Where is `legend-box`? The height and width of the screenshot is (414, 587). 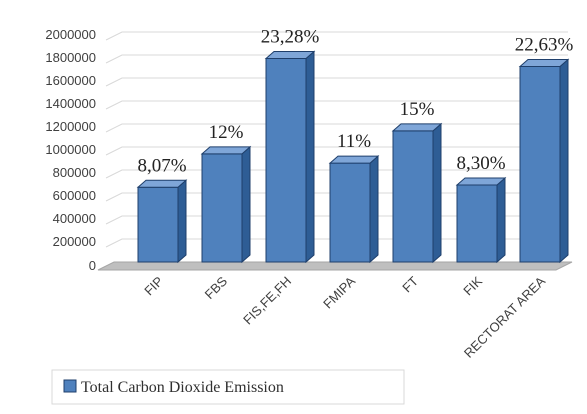 legend-box is located at coordinates (228, 387).